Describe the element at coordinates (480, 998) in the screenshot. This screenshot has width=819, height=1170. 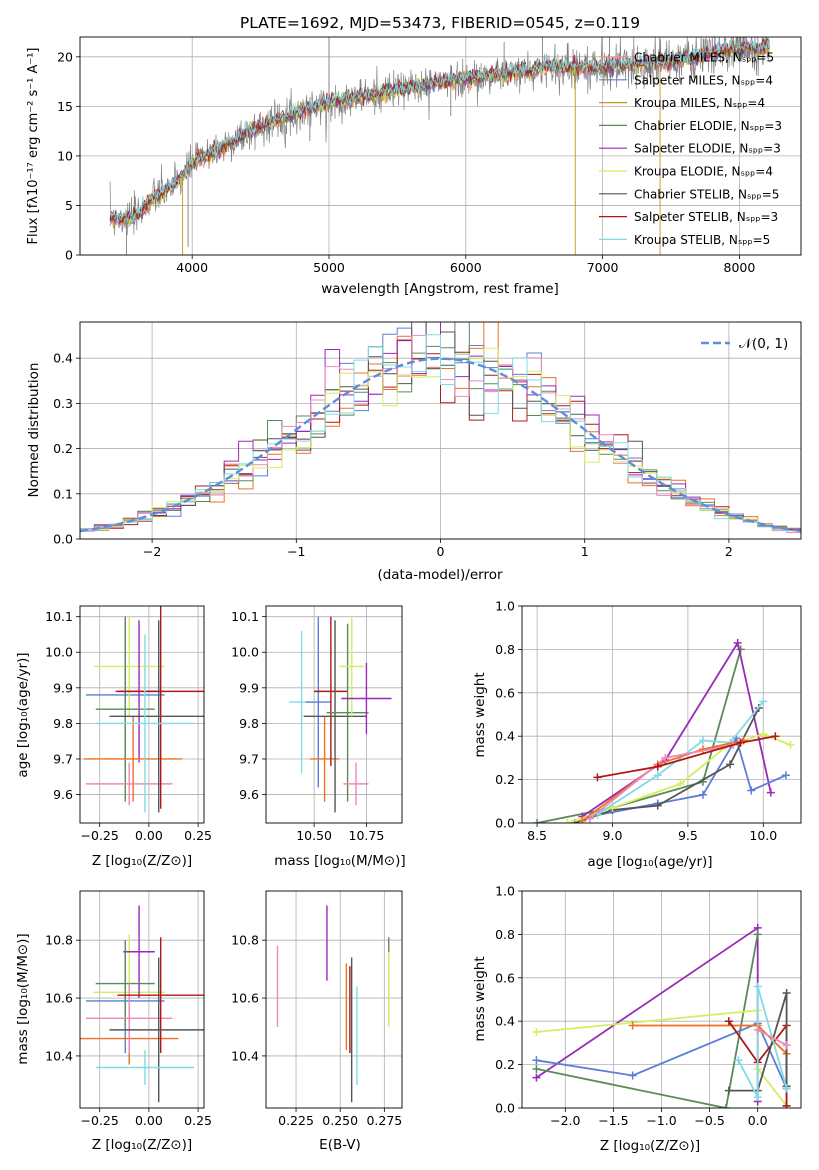
I see `mw-z-ylabel: mass weight` at that location.